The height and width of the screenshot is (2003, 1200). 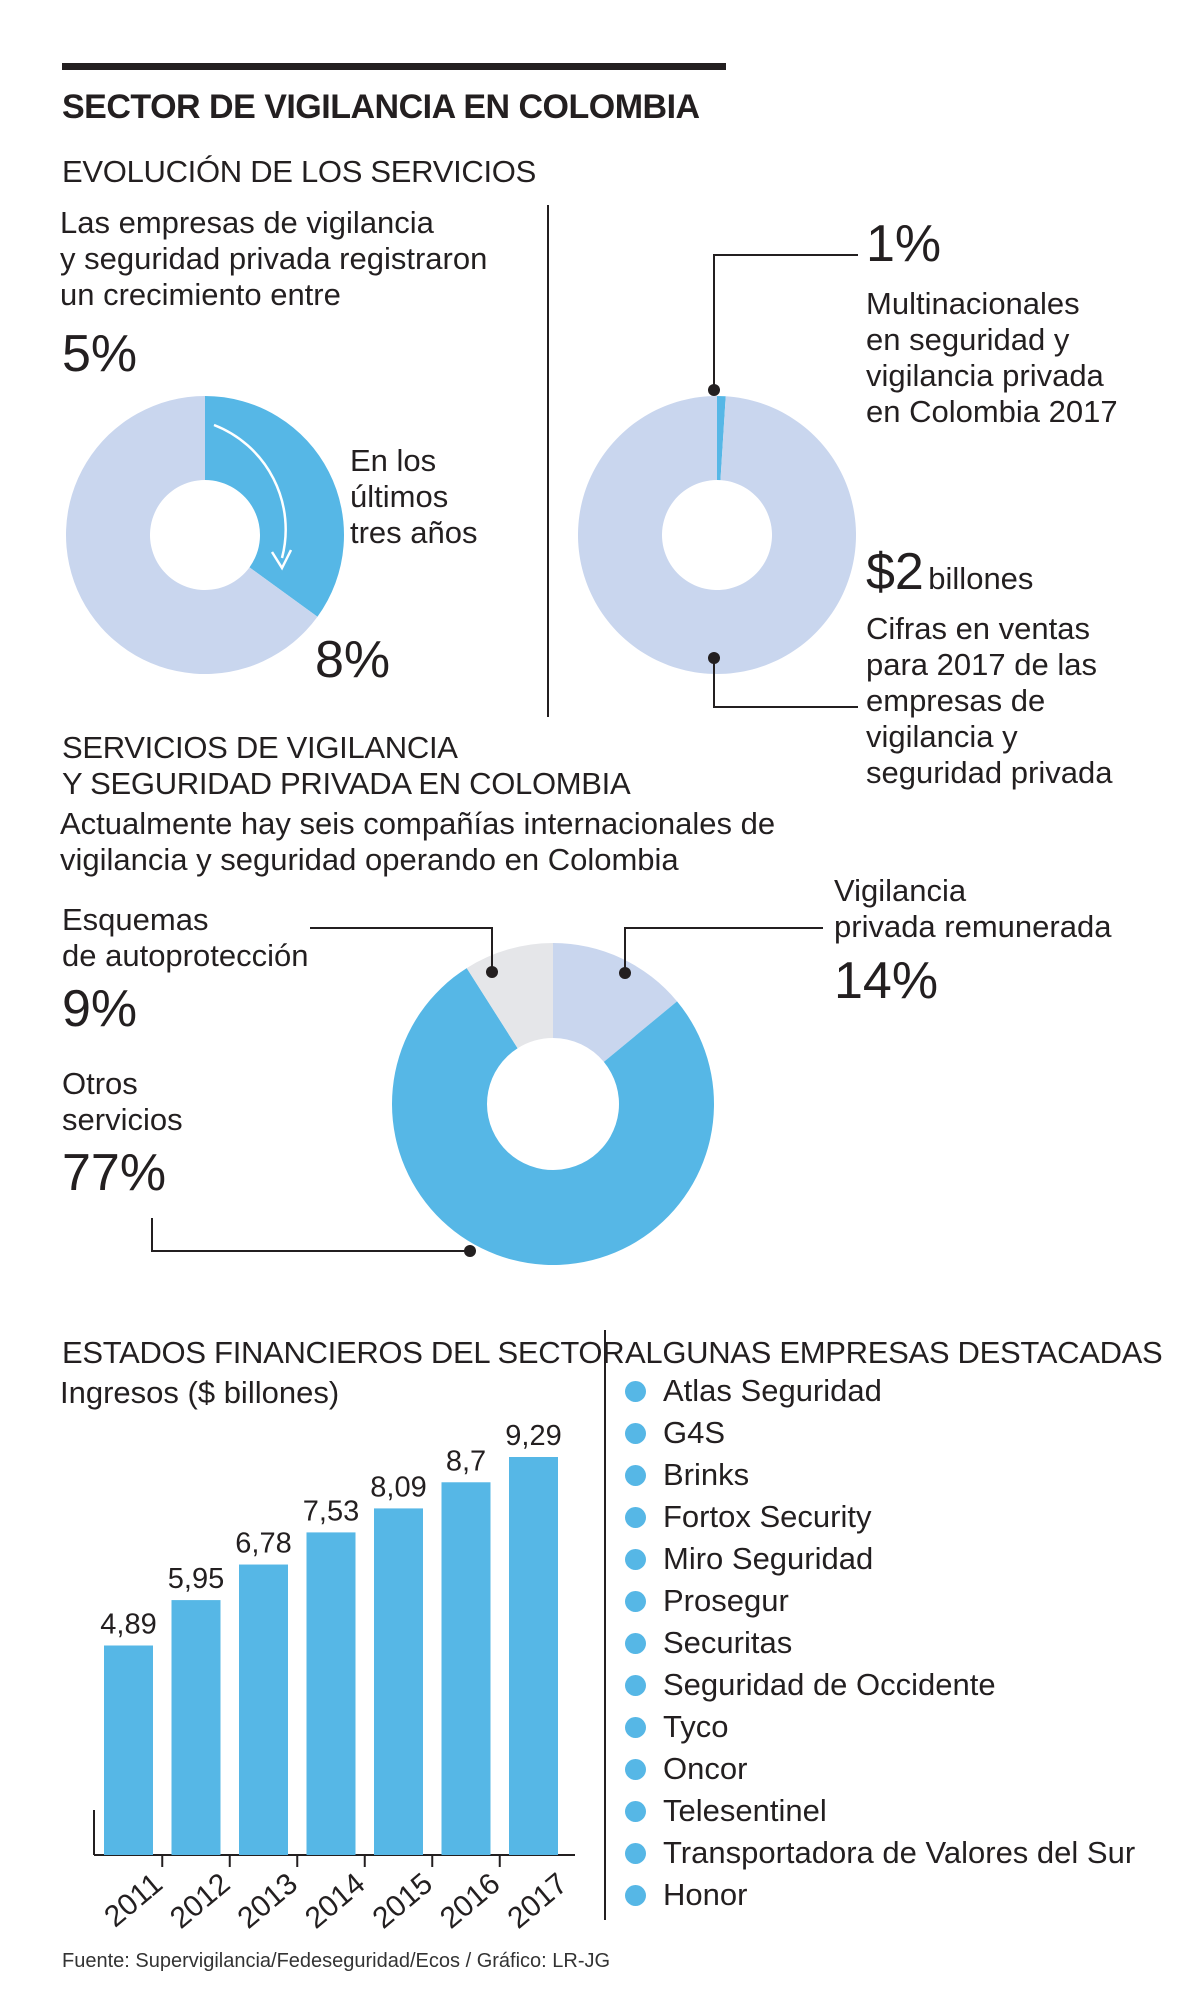 I want to click on bar-value-label: 8,7, so click(x=466, y=1461).